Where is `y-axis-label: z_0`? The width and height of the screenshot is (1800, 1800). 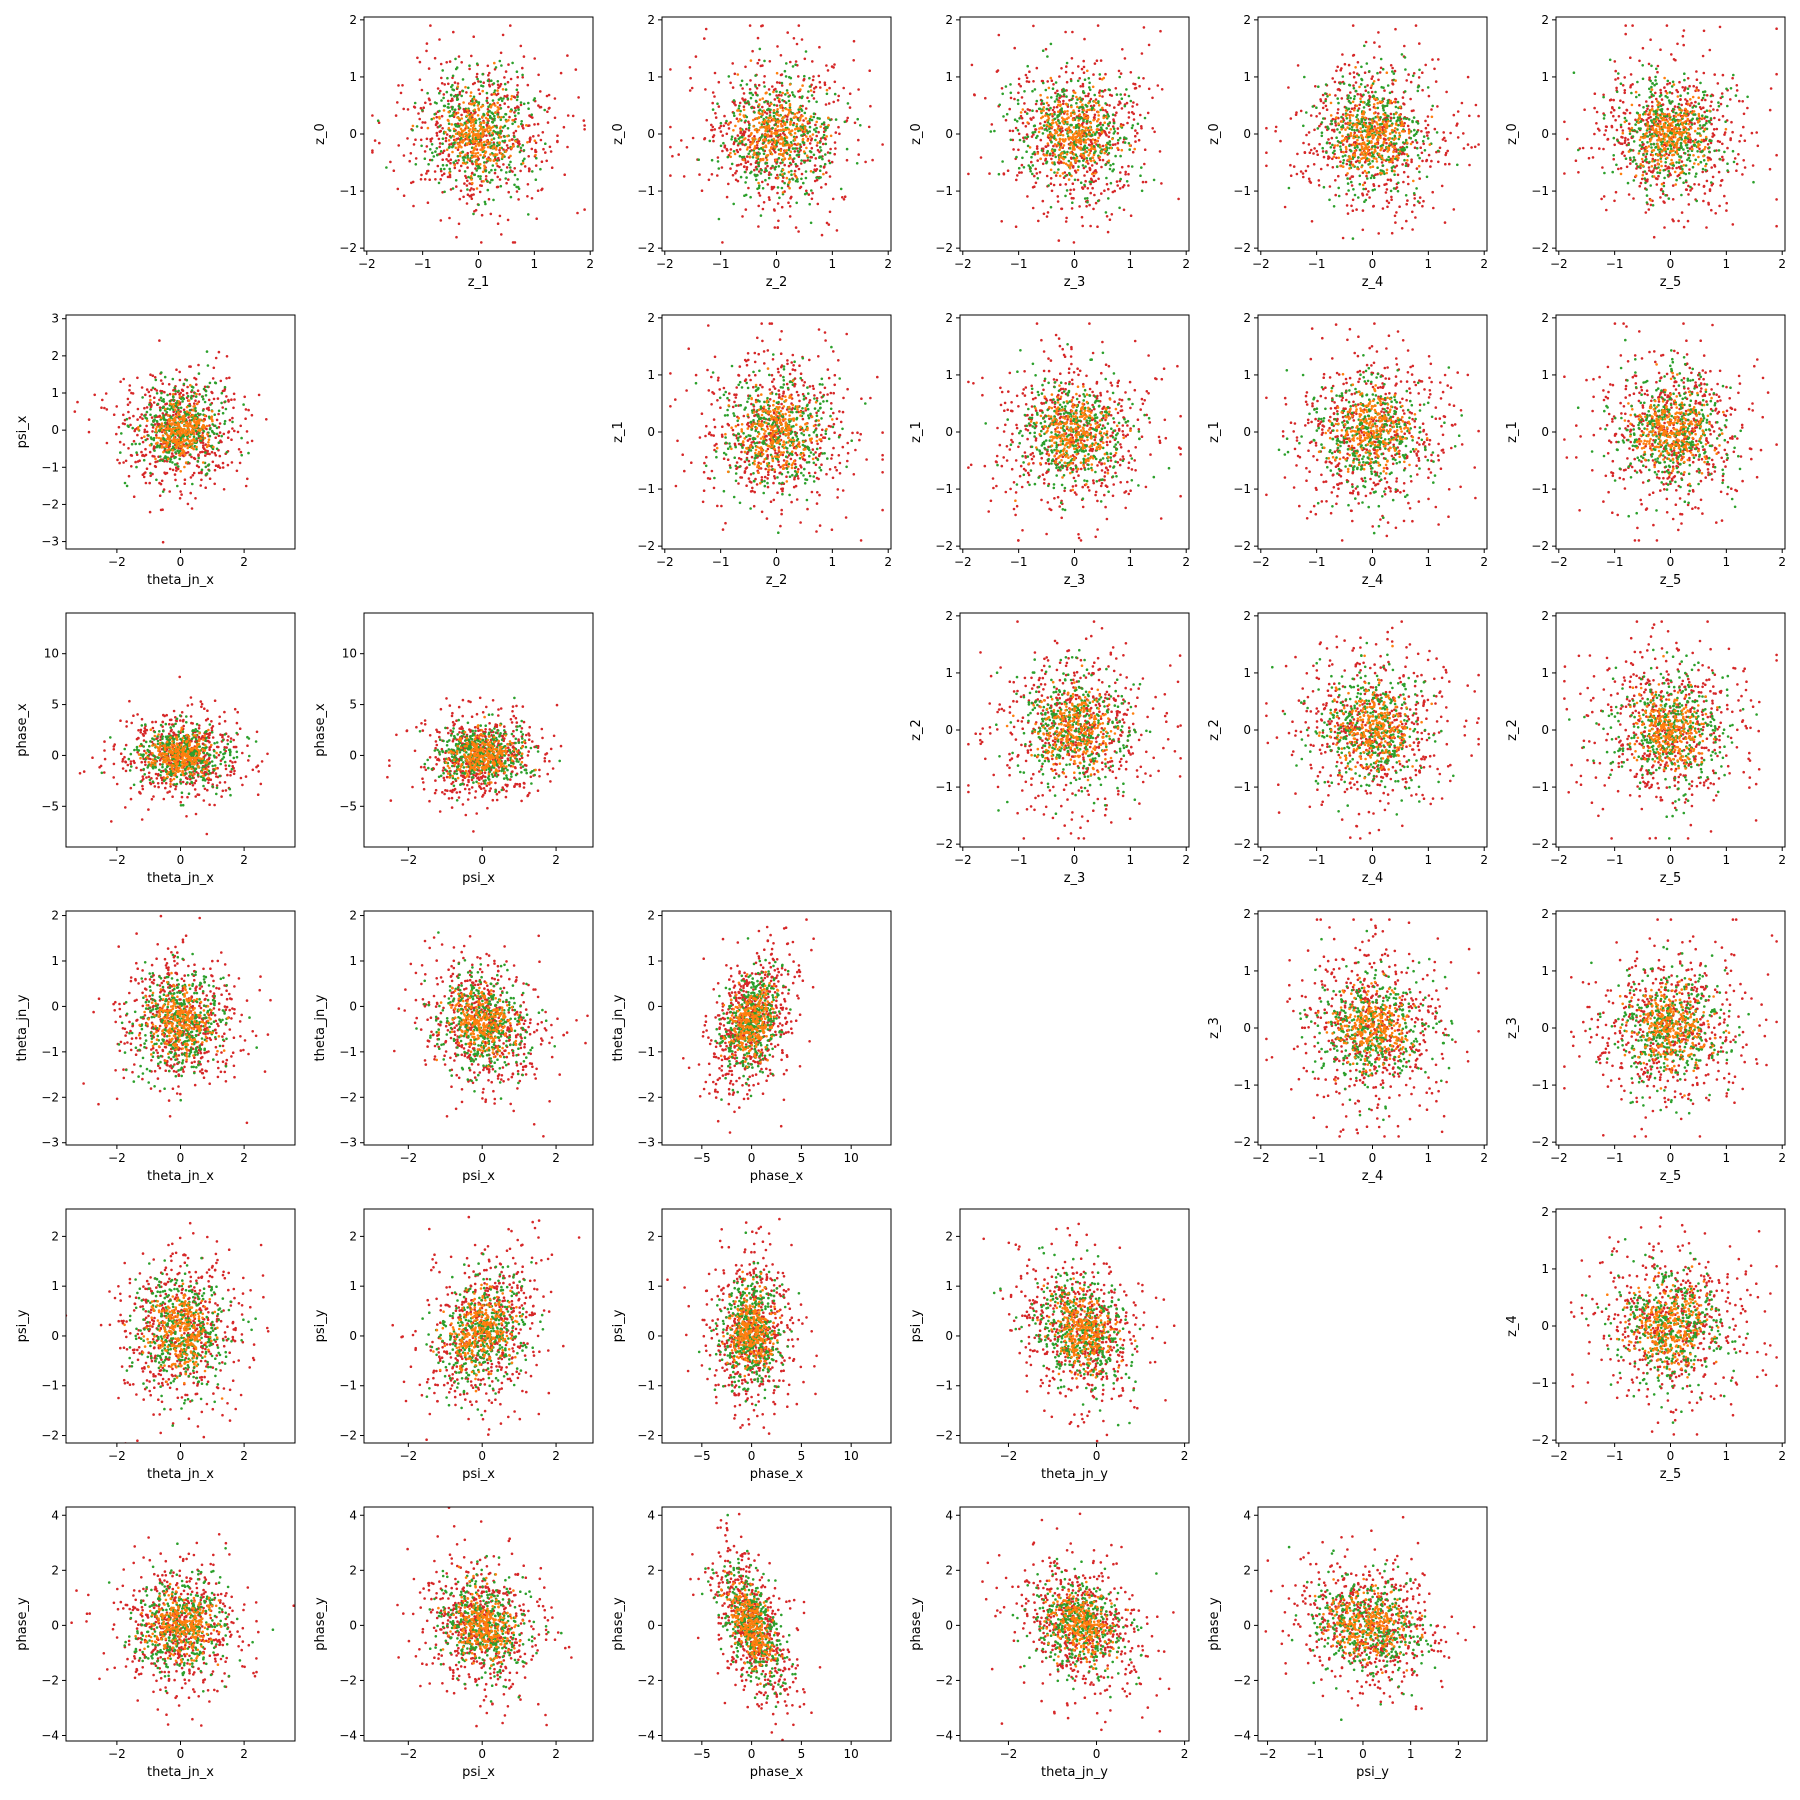
y-axis-label: z_0 is located at coordinates (618, 134).